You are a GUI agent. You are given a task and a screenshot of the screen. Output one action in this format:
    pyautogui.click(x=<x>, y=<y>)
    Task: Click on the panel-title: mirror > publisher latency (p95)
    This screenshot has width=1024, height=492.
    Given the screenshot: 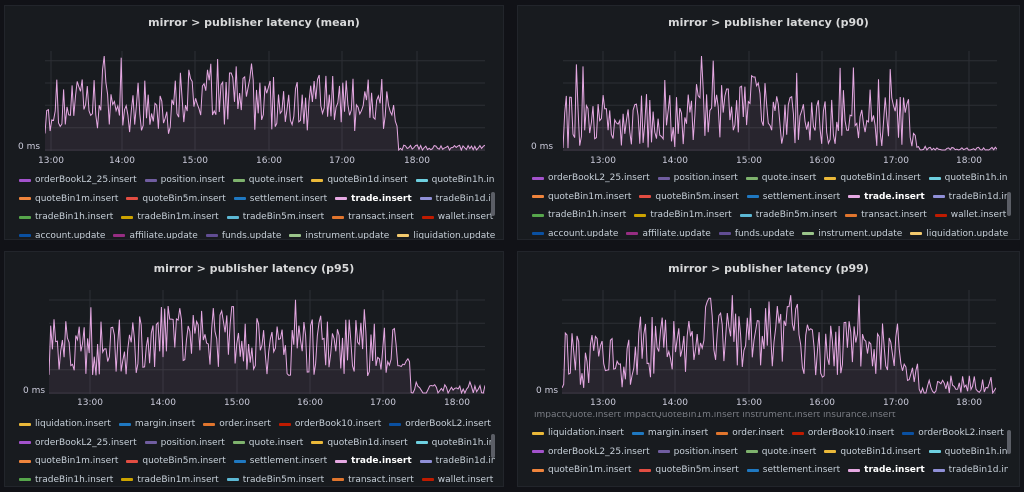 What is the action you would take?
    pyautogui.click(x=254, y=268)
    